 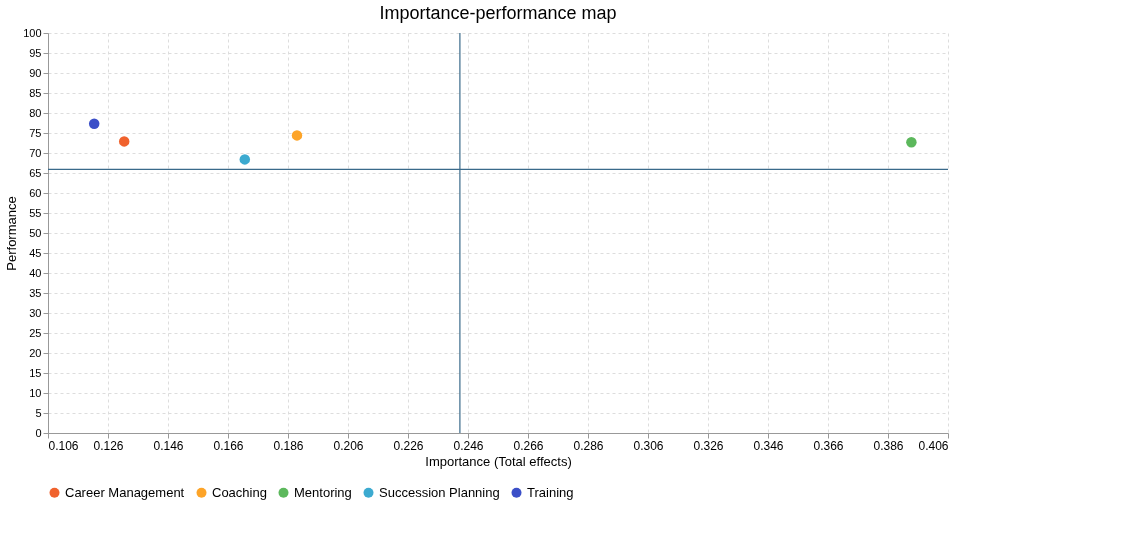 What do you see at coordinates (35, 132) in the screenshot?
I see `y-tick-label: 75` at bounding box center [35, 132].